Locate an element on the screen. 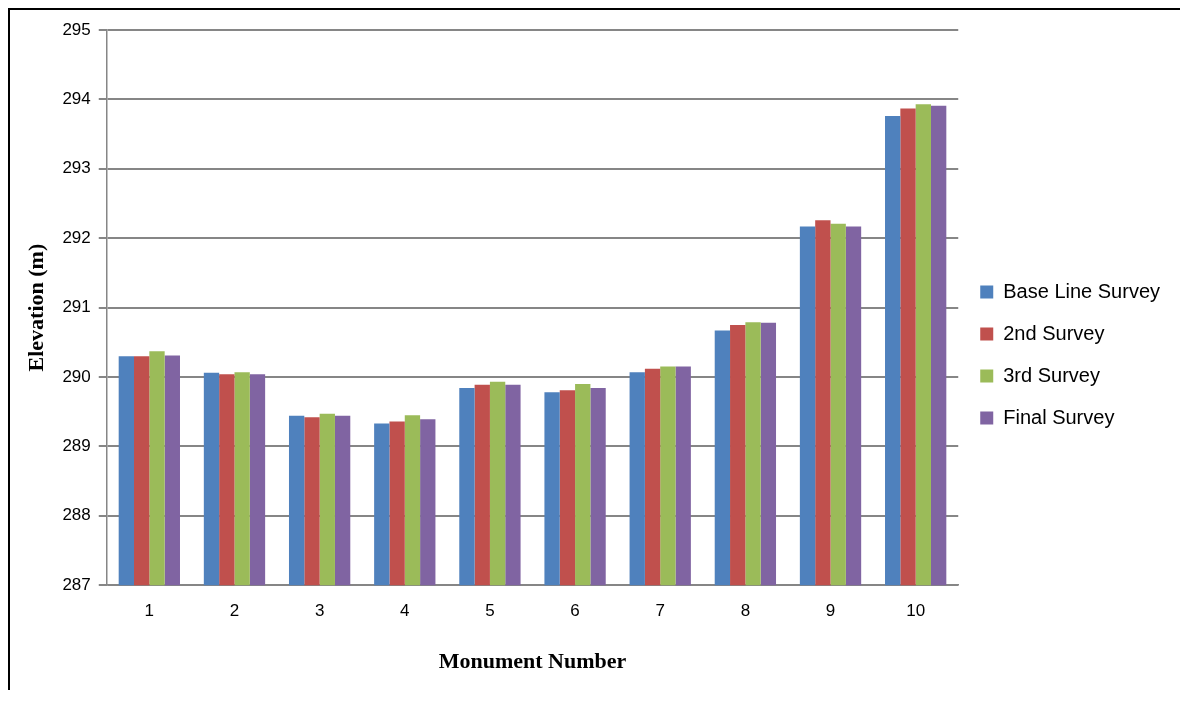 Image resolution: width=1191 pixels, height=701 pixels. x-tick-label: 4 is located at coordinates (405, 611).